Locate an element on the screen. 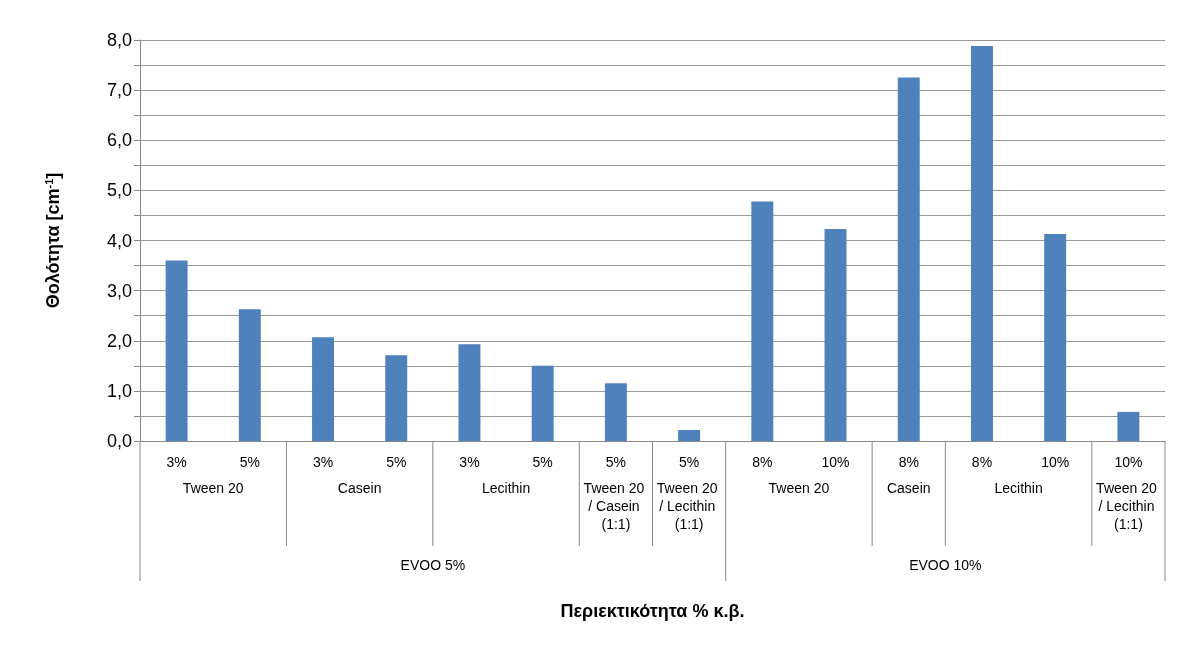 The width and height of the screenshot is (1202, 646). y-tick-label: 2,0 is located at coordinates (119, 340).